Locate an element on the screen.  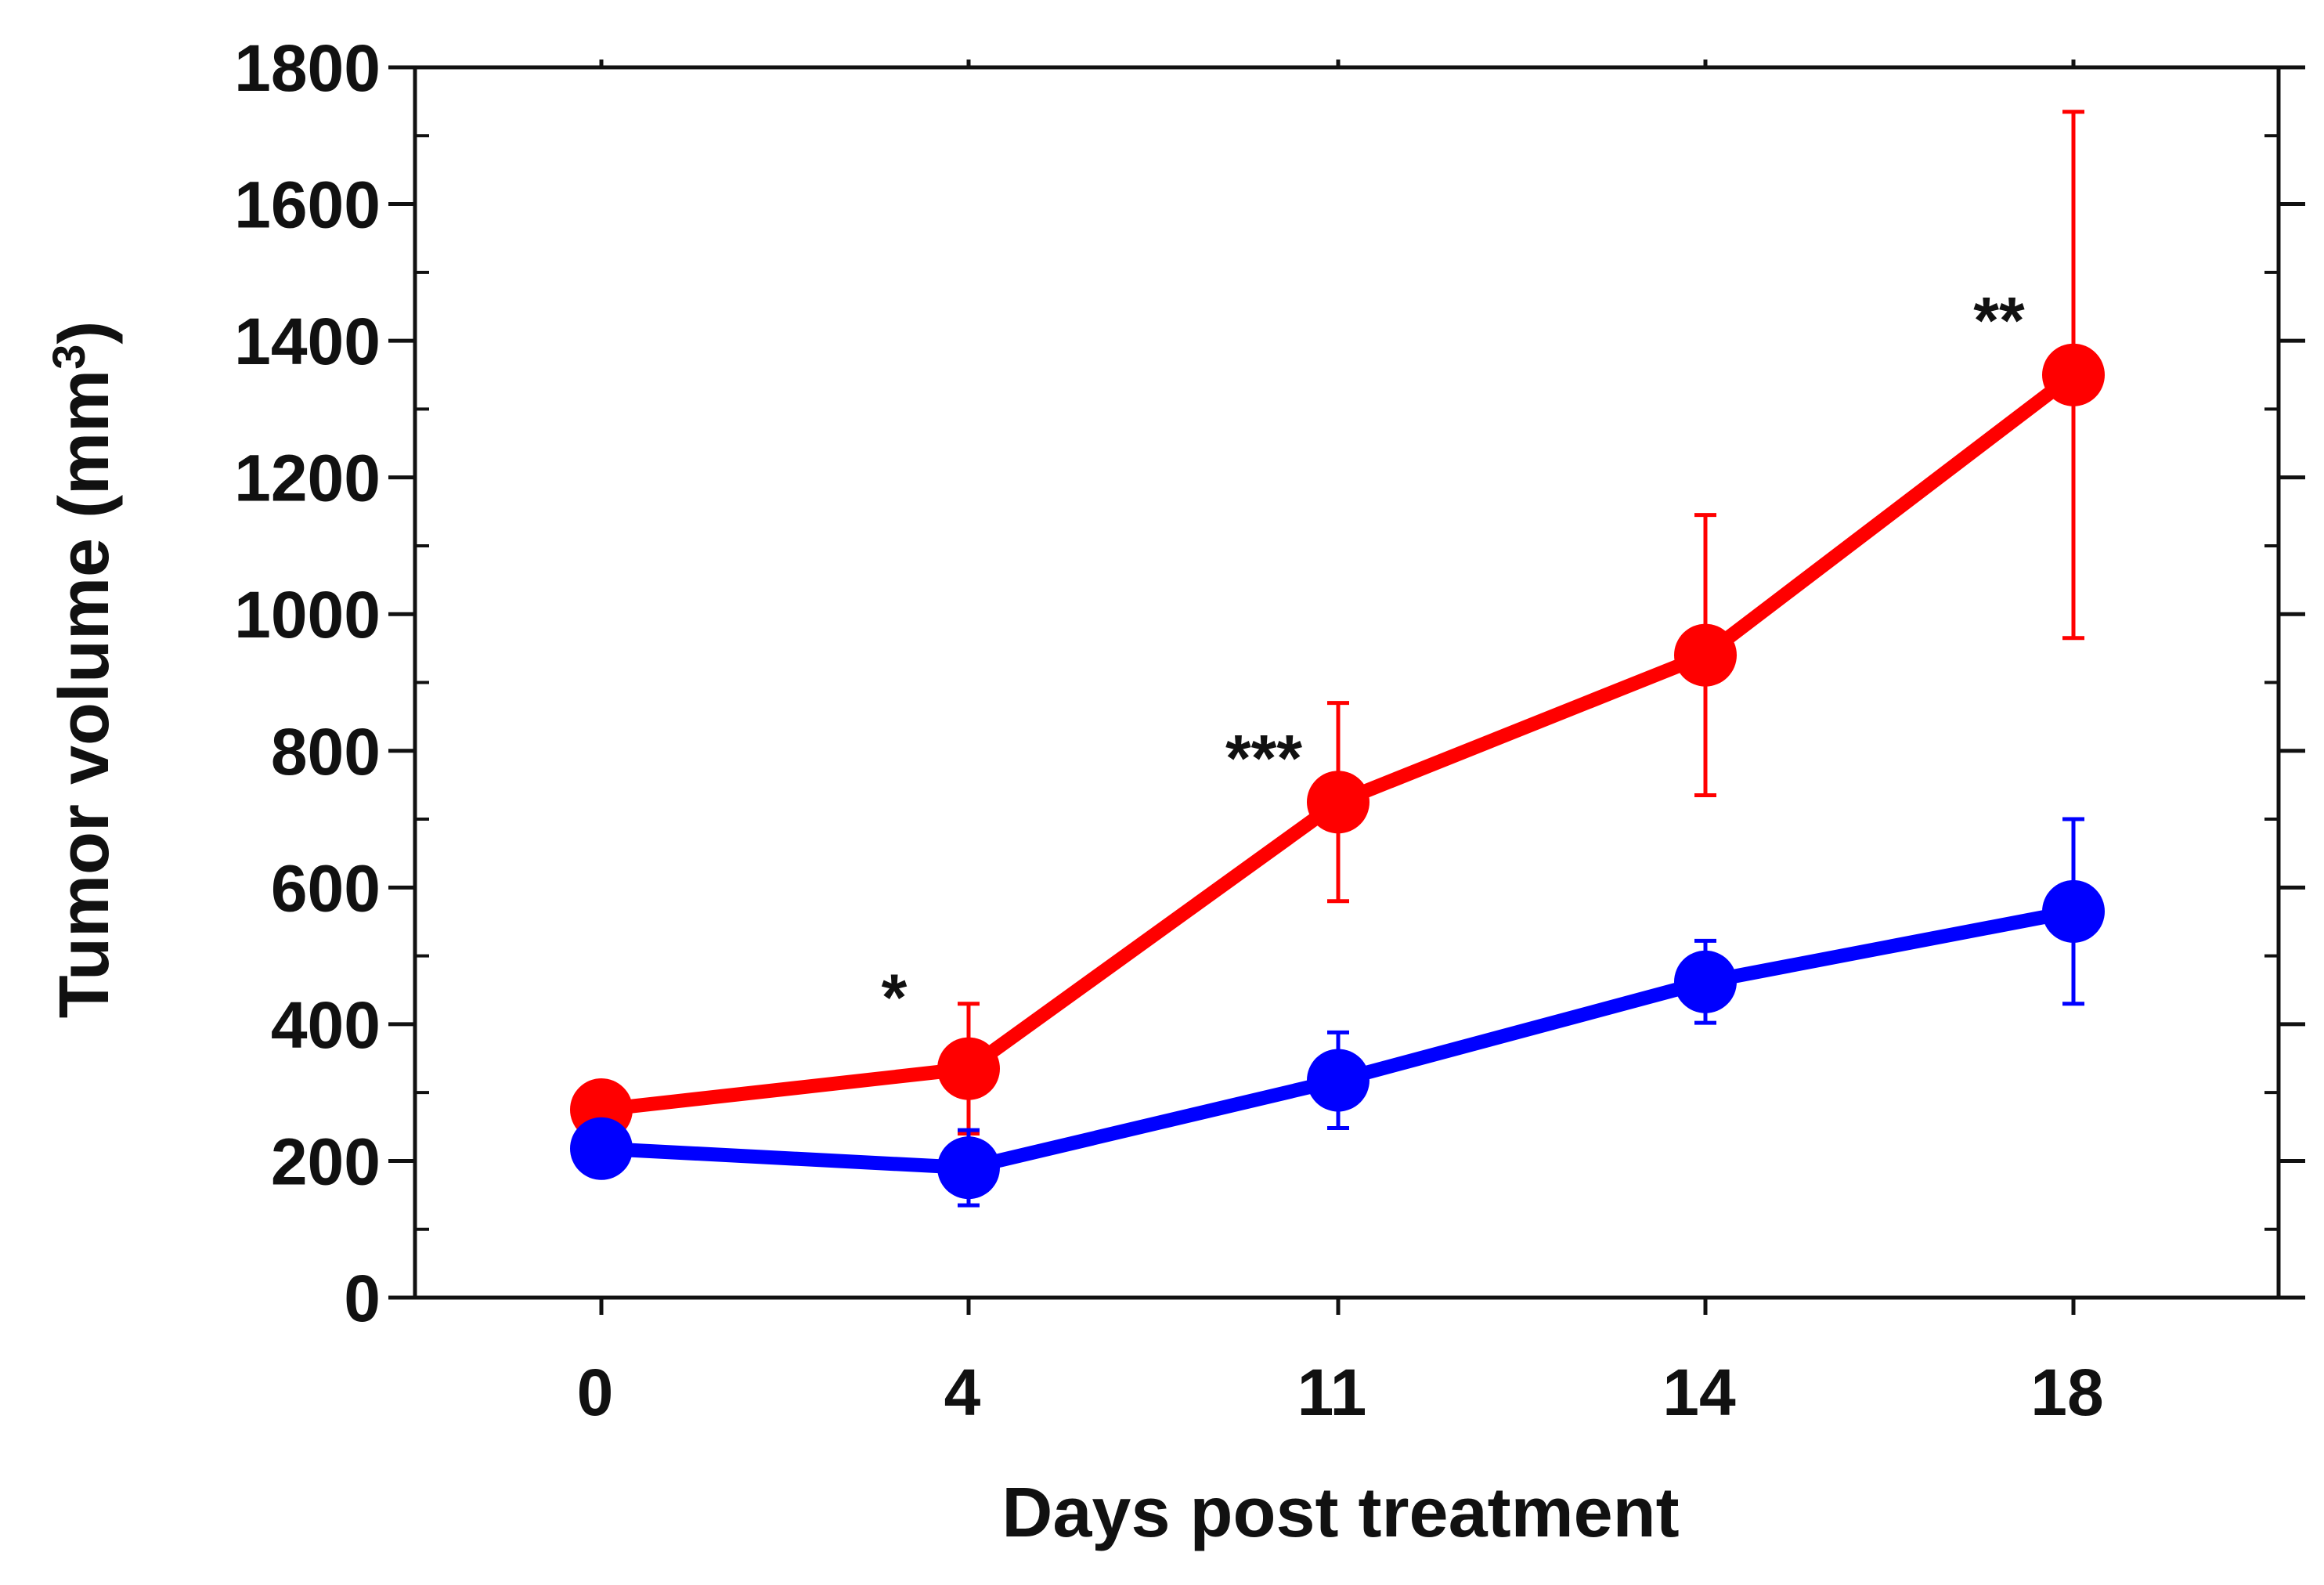
x-tick-label: 18 is located at coordinates (2066, 1392).